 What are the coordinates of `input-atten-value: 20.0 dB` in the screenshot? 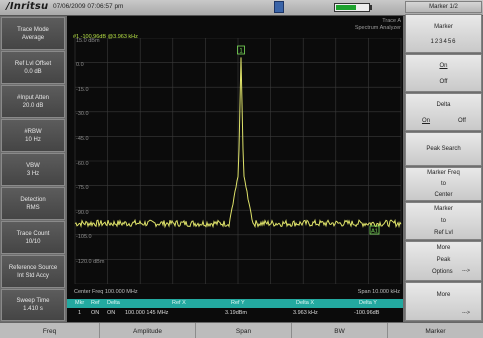 It's located at (33, 105).